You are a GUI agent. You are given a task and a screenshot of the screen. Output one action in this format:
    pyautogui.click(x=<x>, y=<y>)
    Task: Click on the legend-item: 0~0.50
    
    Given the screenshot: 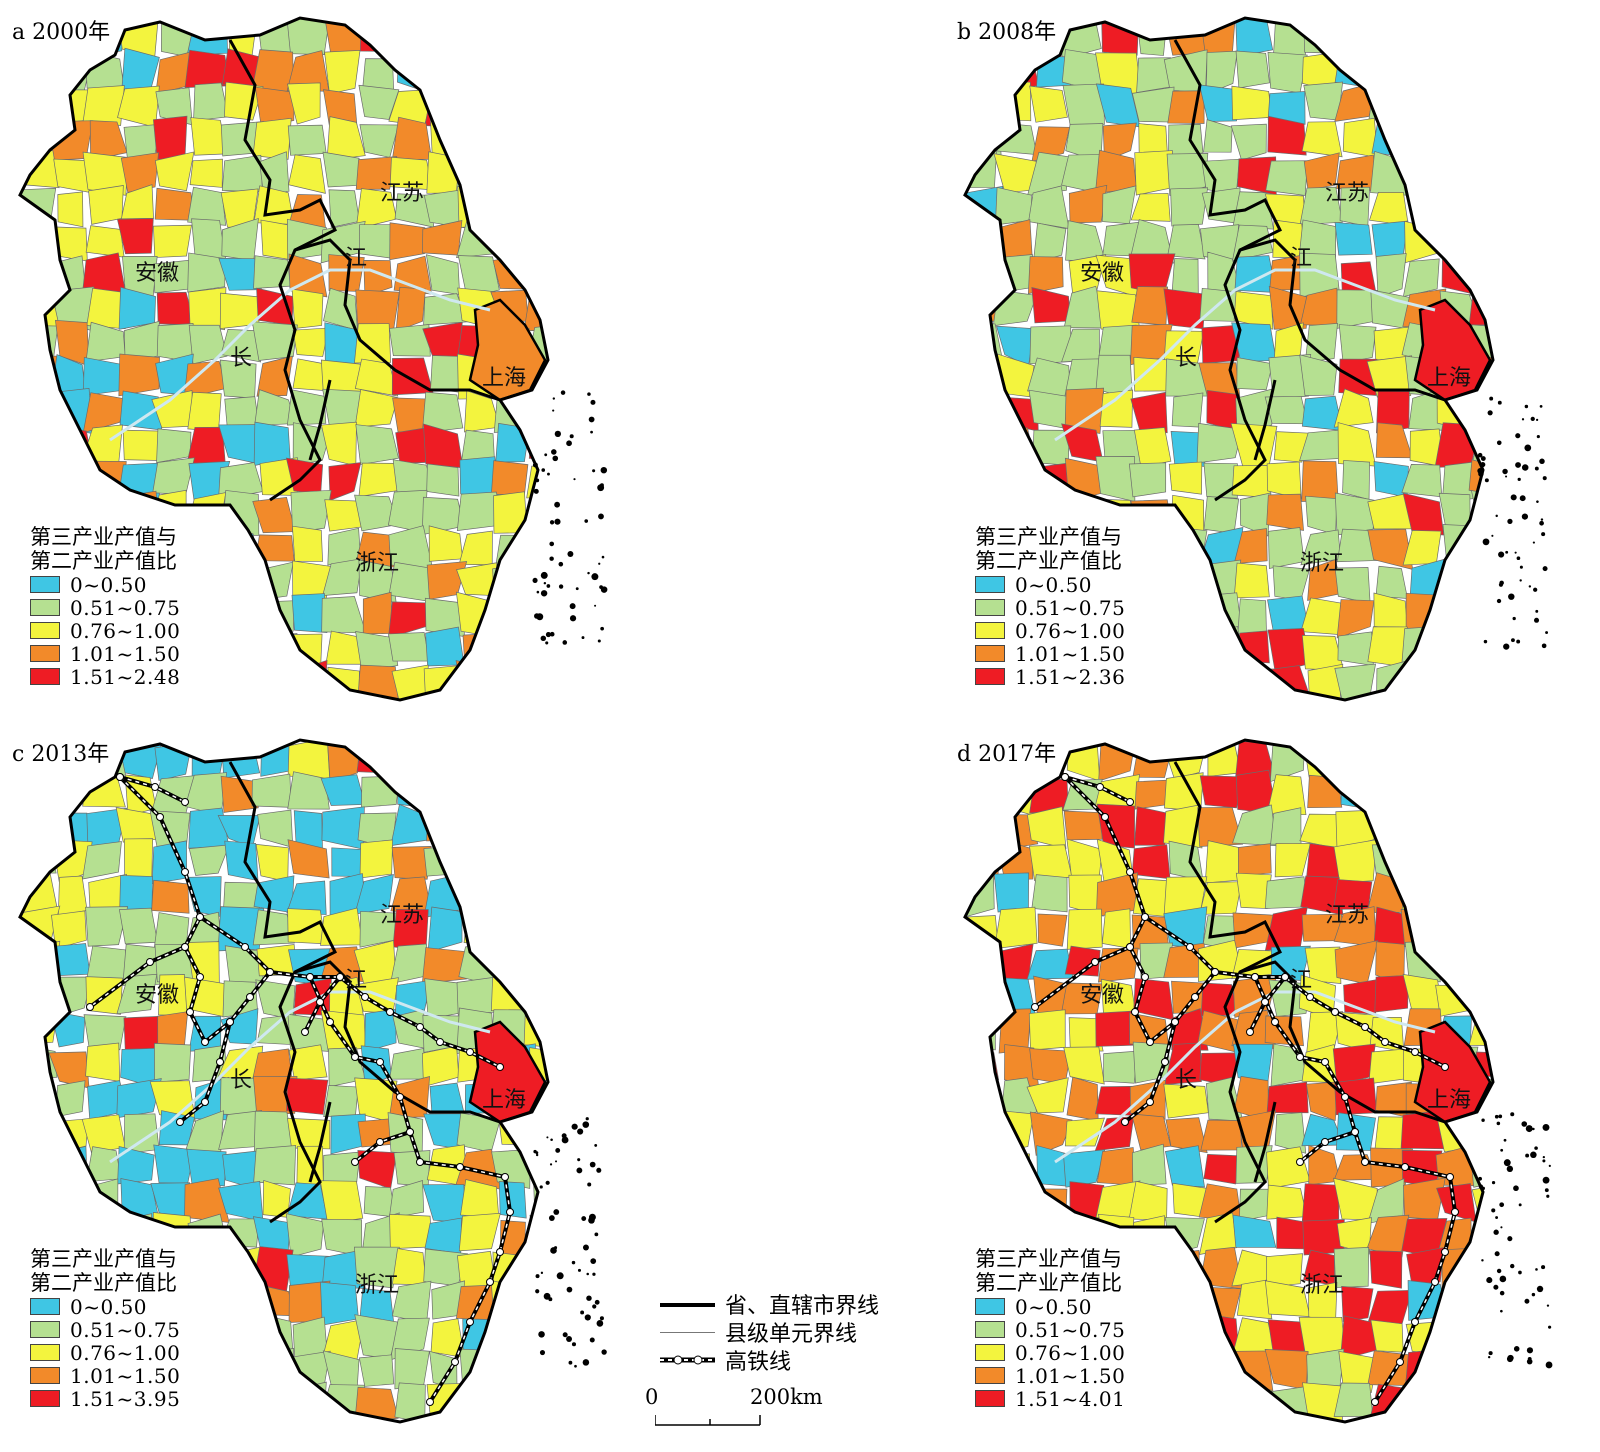 What is the action you would take?
    pyautogui.click(x=180, y=585)
    